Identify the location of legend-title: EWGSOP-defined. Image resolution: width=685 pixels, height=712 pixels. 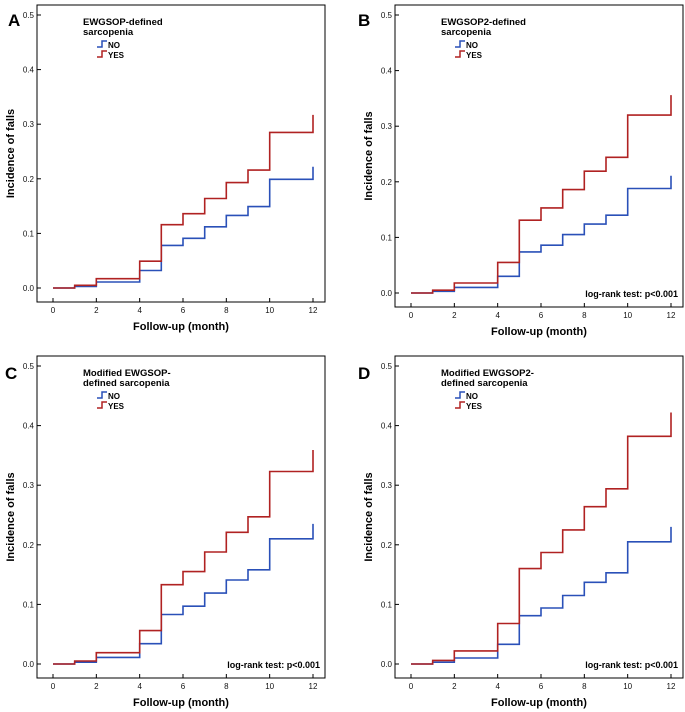
(123, 22).